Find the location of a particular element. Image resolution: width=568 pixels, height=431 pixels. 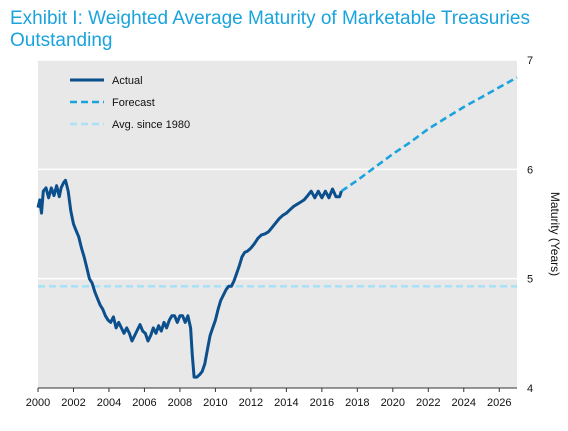

x-tick-label-2020: 2020 is located at coordinates (393, 403).